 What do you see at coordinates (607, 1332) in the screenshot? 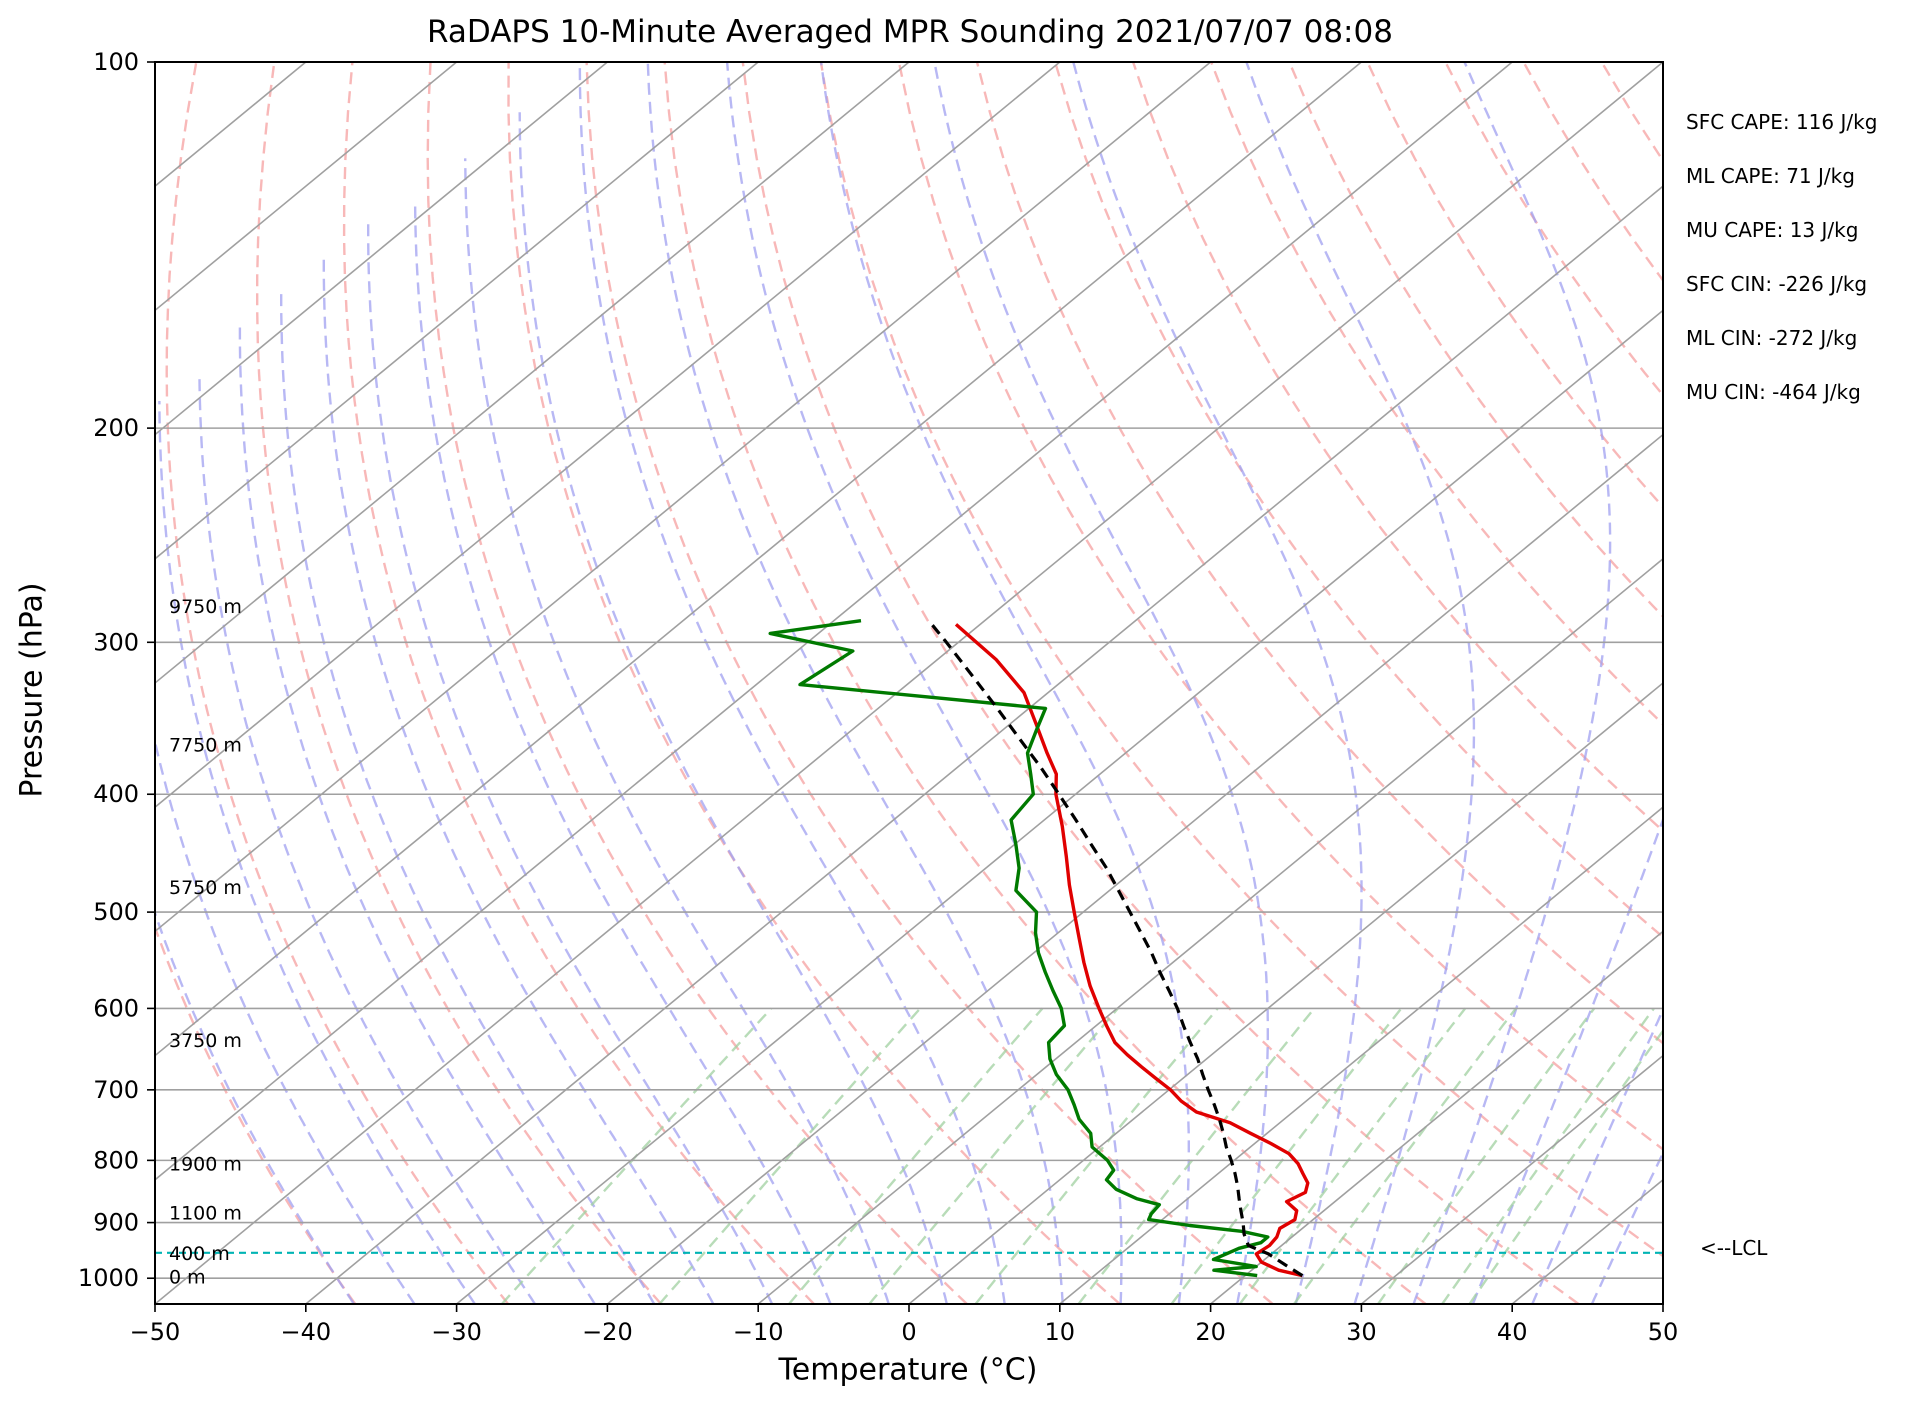
I see `x-tick-label: −20` at bounding box center [607, 1332].